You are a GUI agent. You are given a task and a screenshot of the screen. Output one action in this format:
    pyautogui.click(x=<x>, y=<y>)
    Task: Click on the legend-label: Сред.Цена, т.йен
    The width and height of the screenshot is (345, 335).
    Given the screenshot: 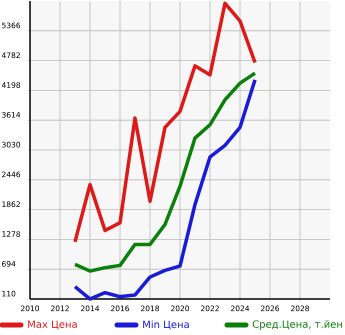 What is the action you would take?
    pyautogui.click(x=297, y=325)
    